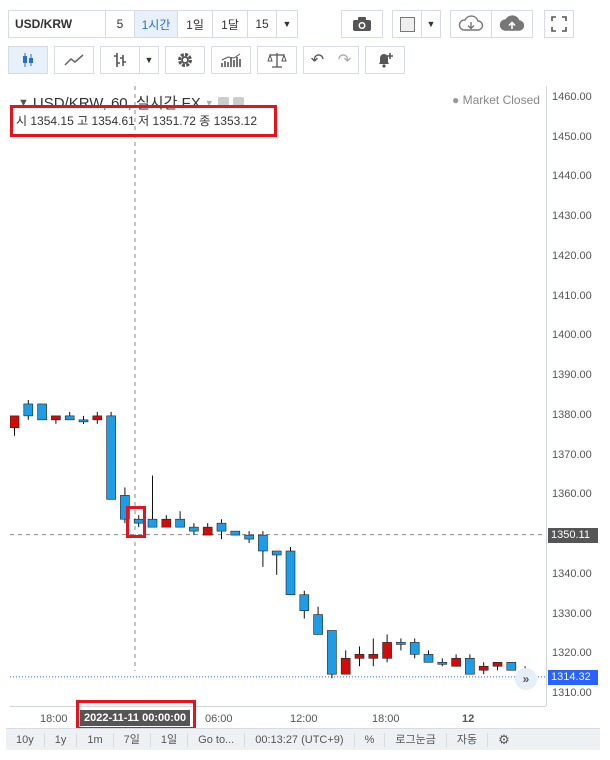  Describe the element at coordinates (572, 653) in the screenshot. I see `price-tick-label: 1320.00` at that location.